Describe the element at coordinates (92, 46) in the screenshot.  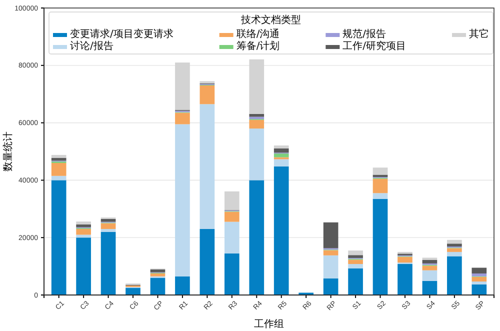
I see `legend-label: 讨论/报告` at that location.